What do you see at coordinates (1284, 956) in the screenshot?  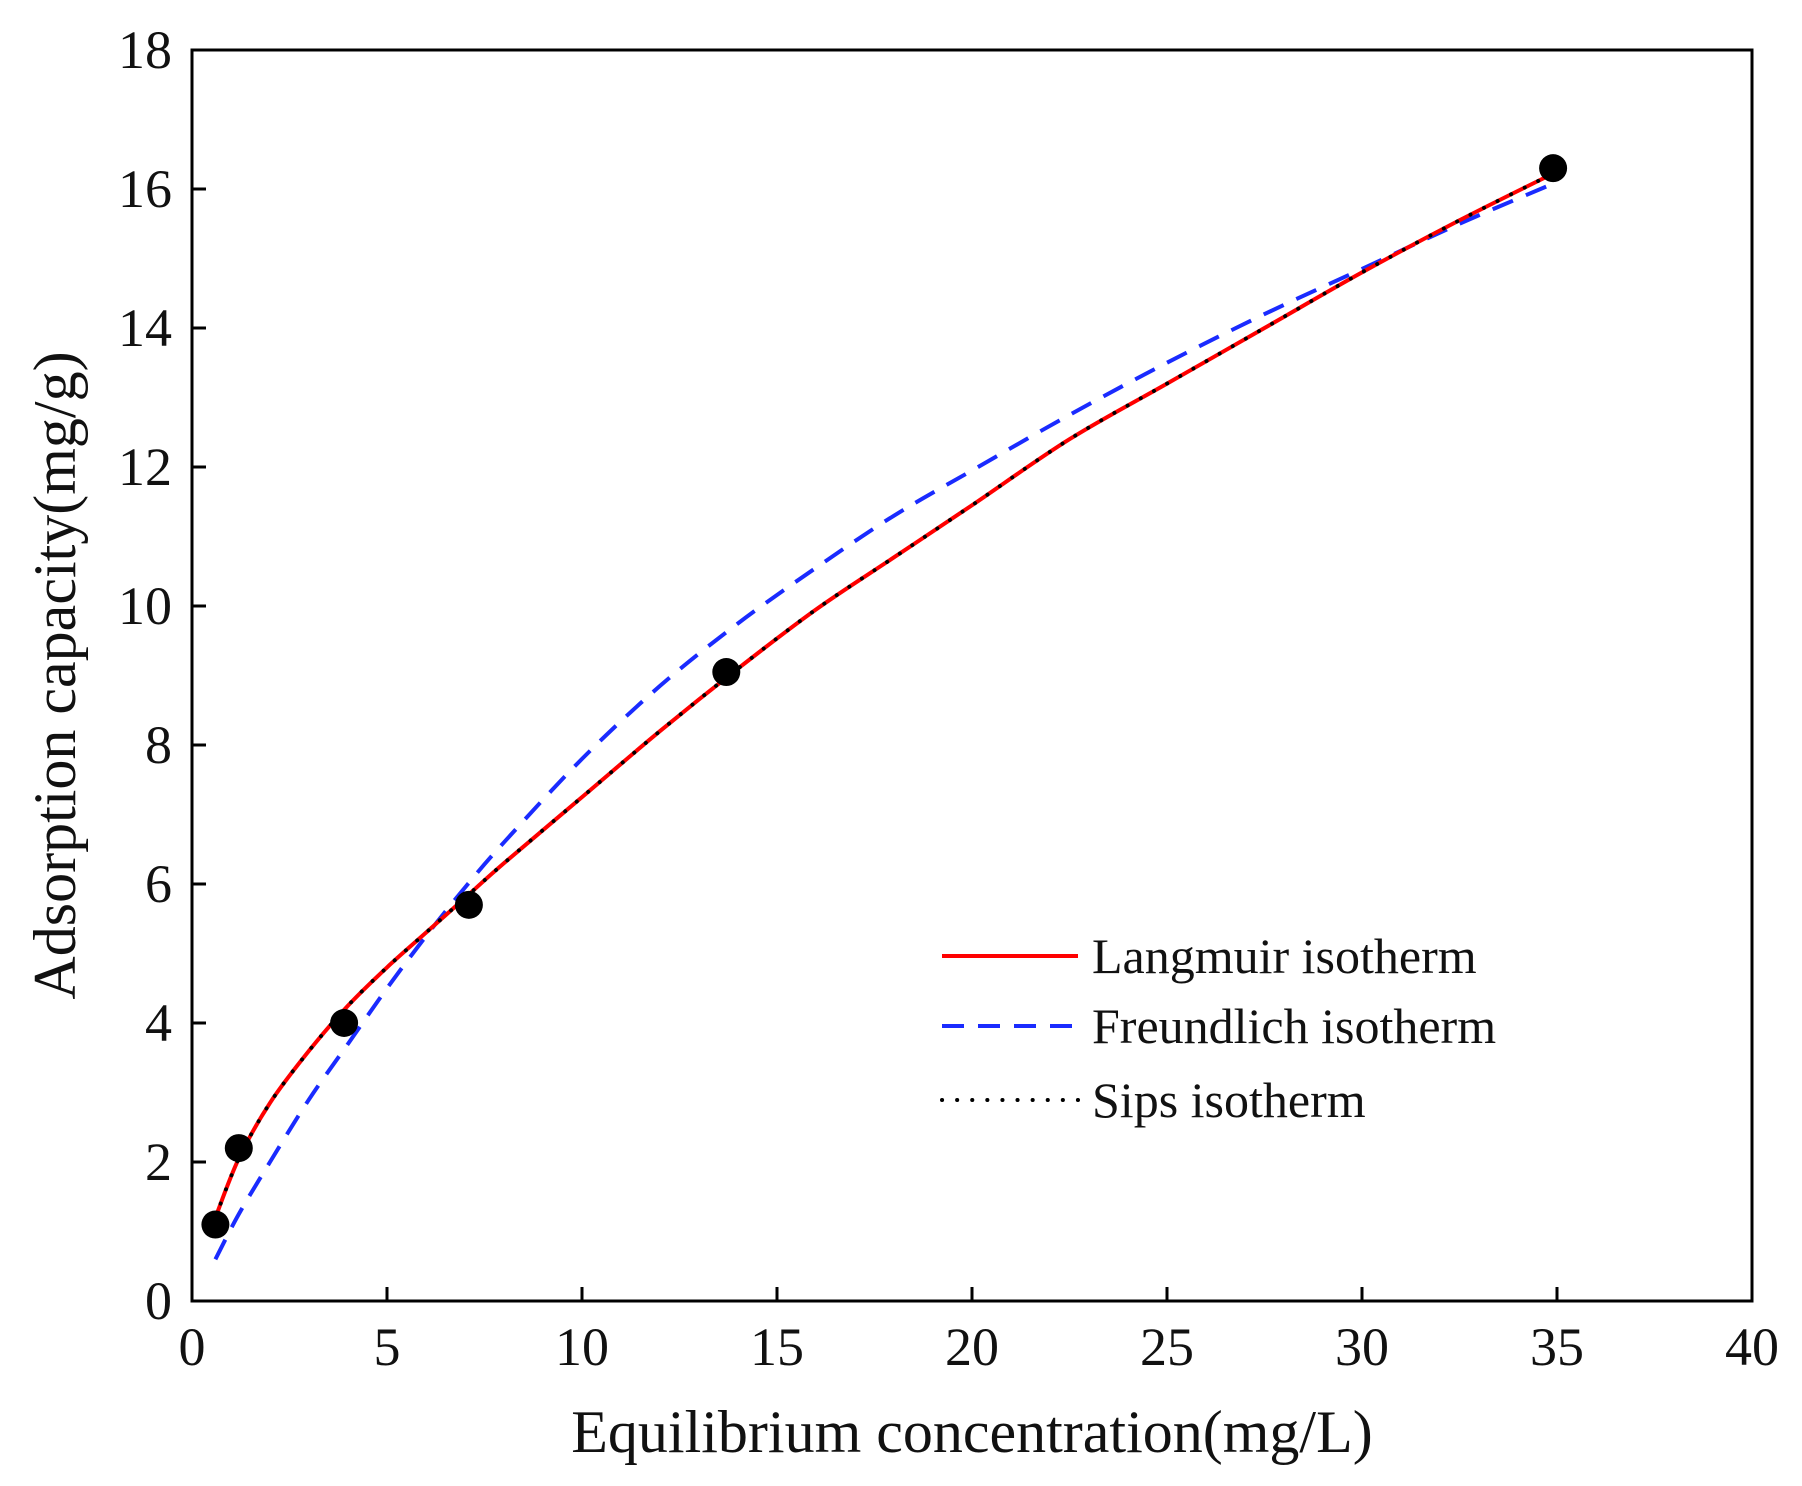 I see `legend-label-langmuir-isotherm: Langmuir isotherm` at bounding box center [1284, 956].